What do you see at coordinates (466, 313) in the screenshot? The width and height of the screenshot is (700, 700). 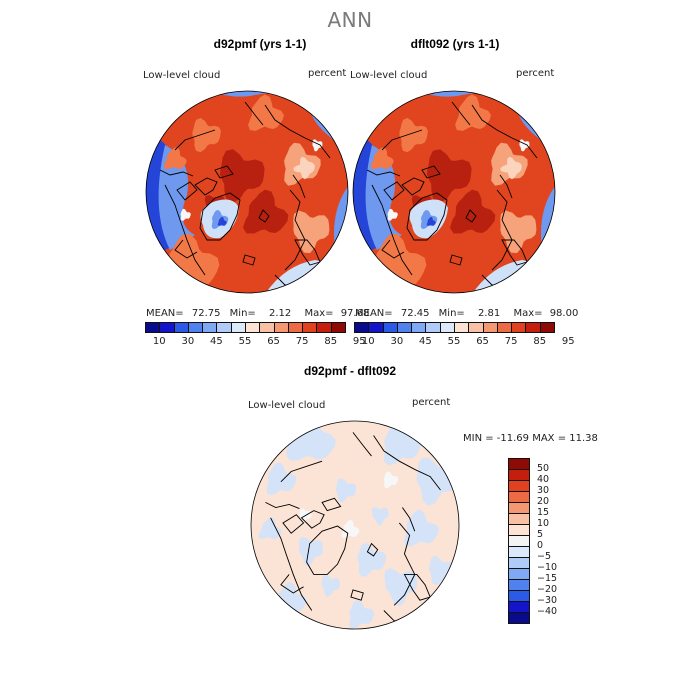 I see `panel-2-stats: MEAN= 72.45 Min= 2.81 Max= 98.00` at bounding box center [466, 313].